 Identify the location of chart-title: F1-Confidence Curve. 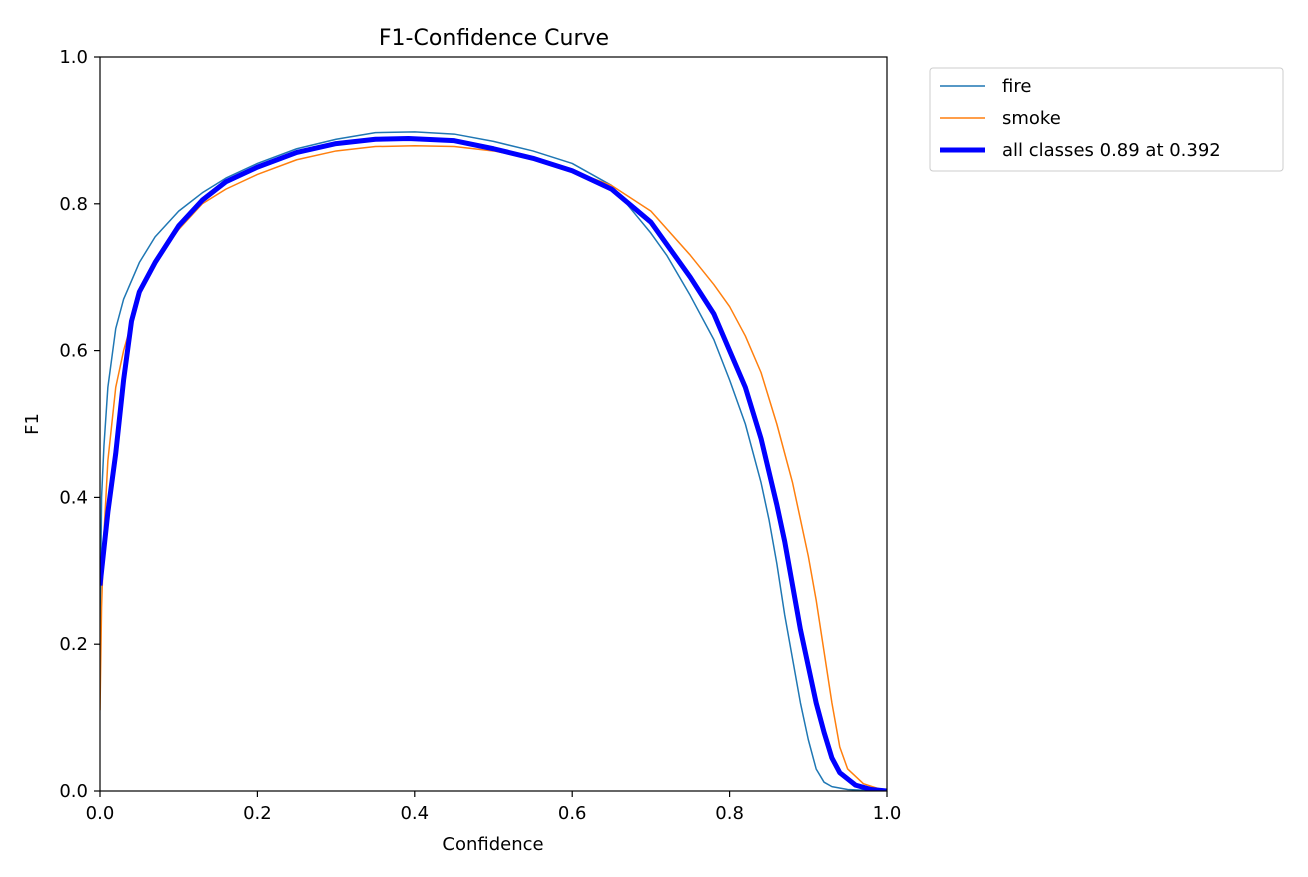
(494, 38).